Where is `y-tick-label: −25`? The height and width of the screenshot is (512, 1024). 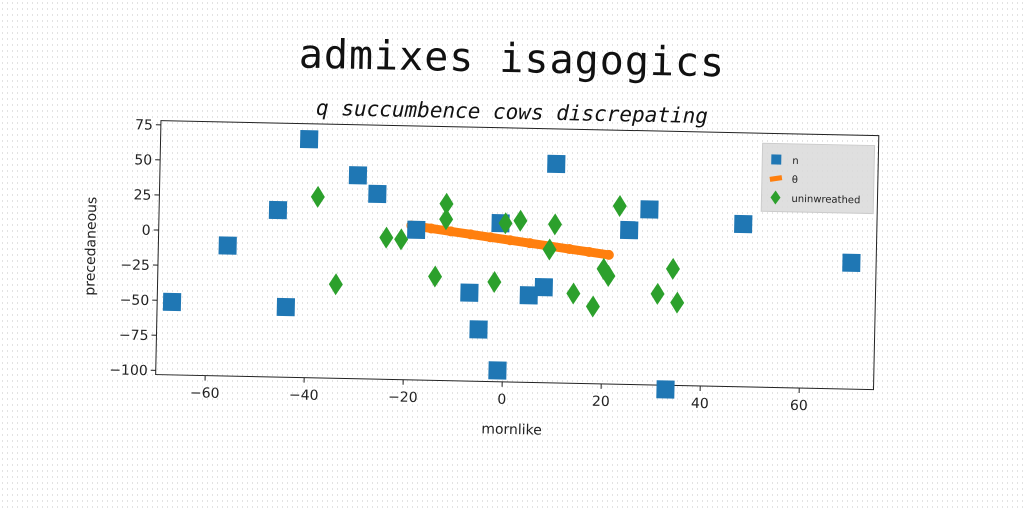
y-tick-label: −25 is located at coordinates (135, 265).